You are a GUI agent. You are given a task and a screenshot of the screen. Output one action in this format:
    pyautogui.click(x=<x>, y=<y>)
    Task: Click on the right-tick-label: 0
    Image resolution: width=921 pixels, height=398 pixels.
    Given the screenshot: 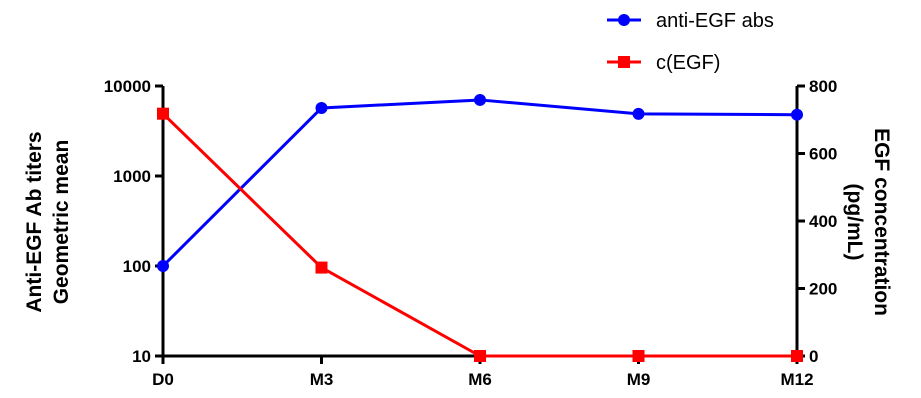 What is the action you would take?
    pyautogui.click(x=813, y=356)
    